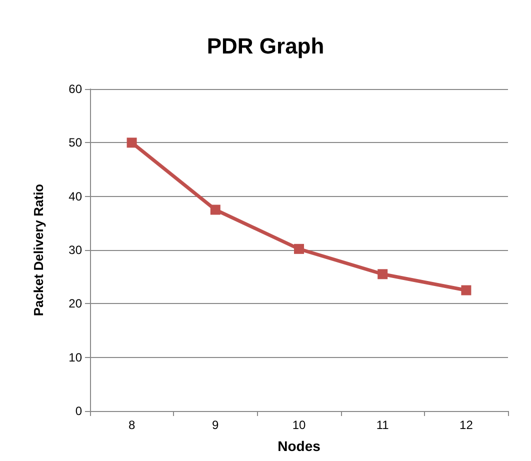 The width and height of the screenshot is (531, 461). I want to click on x-axis-title: Nodes, so click(299, 446).